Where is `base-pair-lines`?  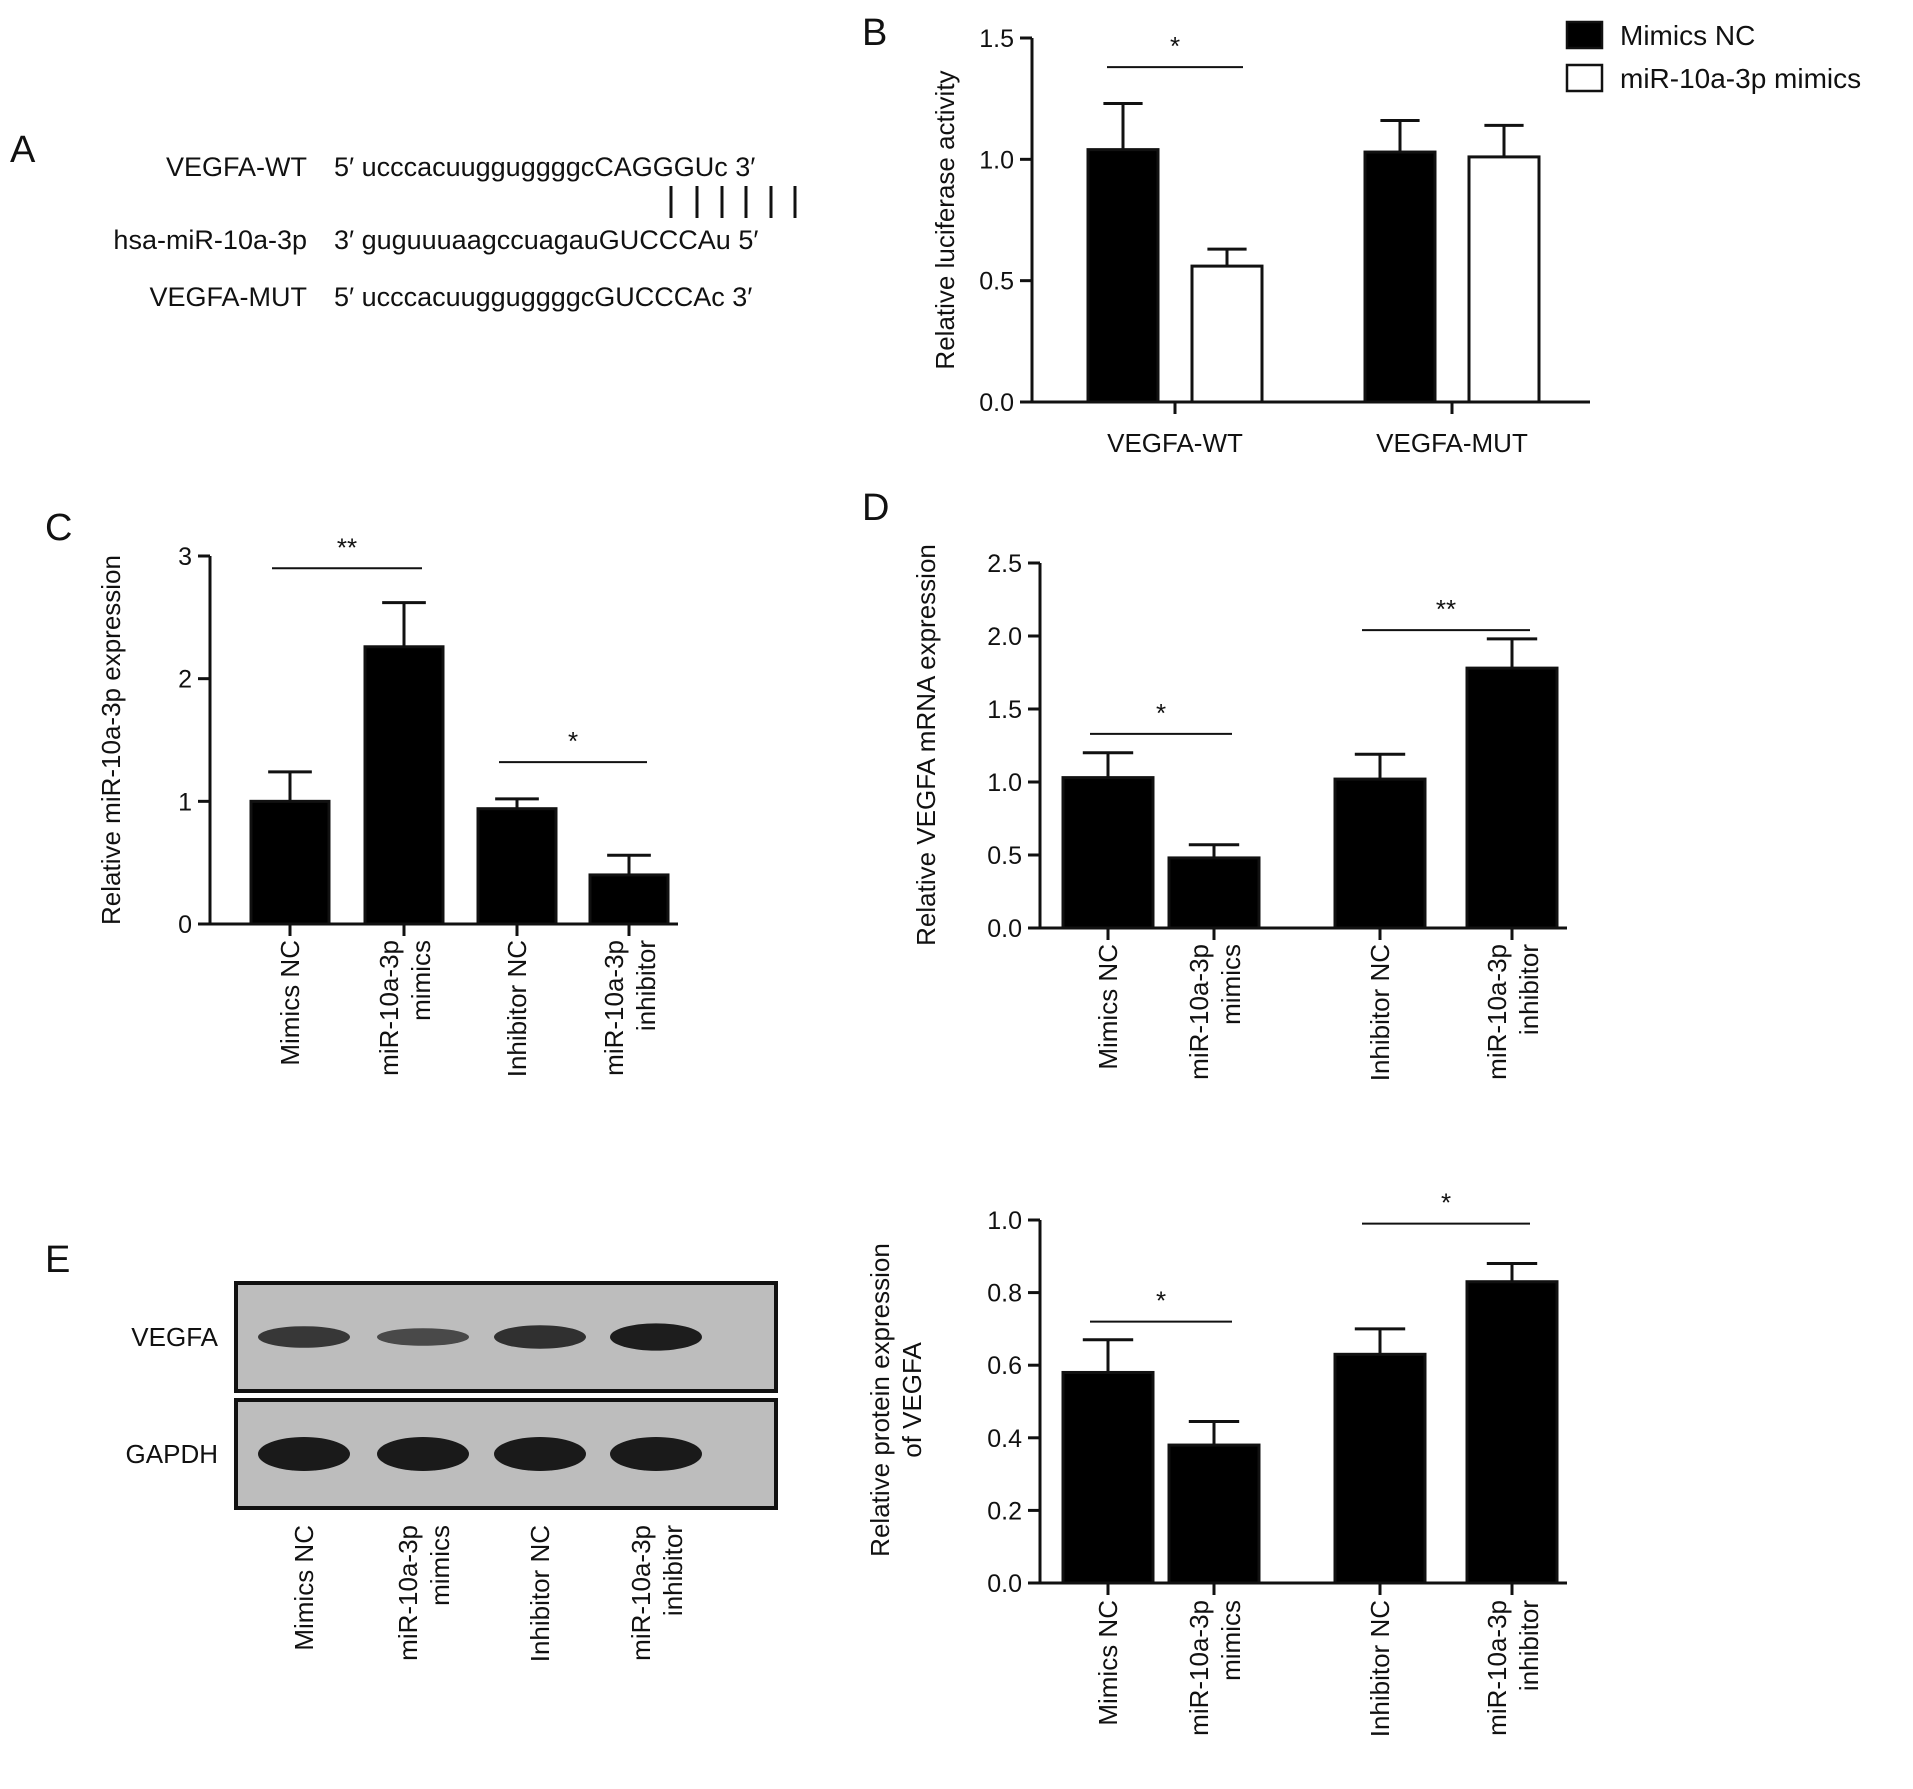 base-pair-lines is located at coordinates (733, 202).